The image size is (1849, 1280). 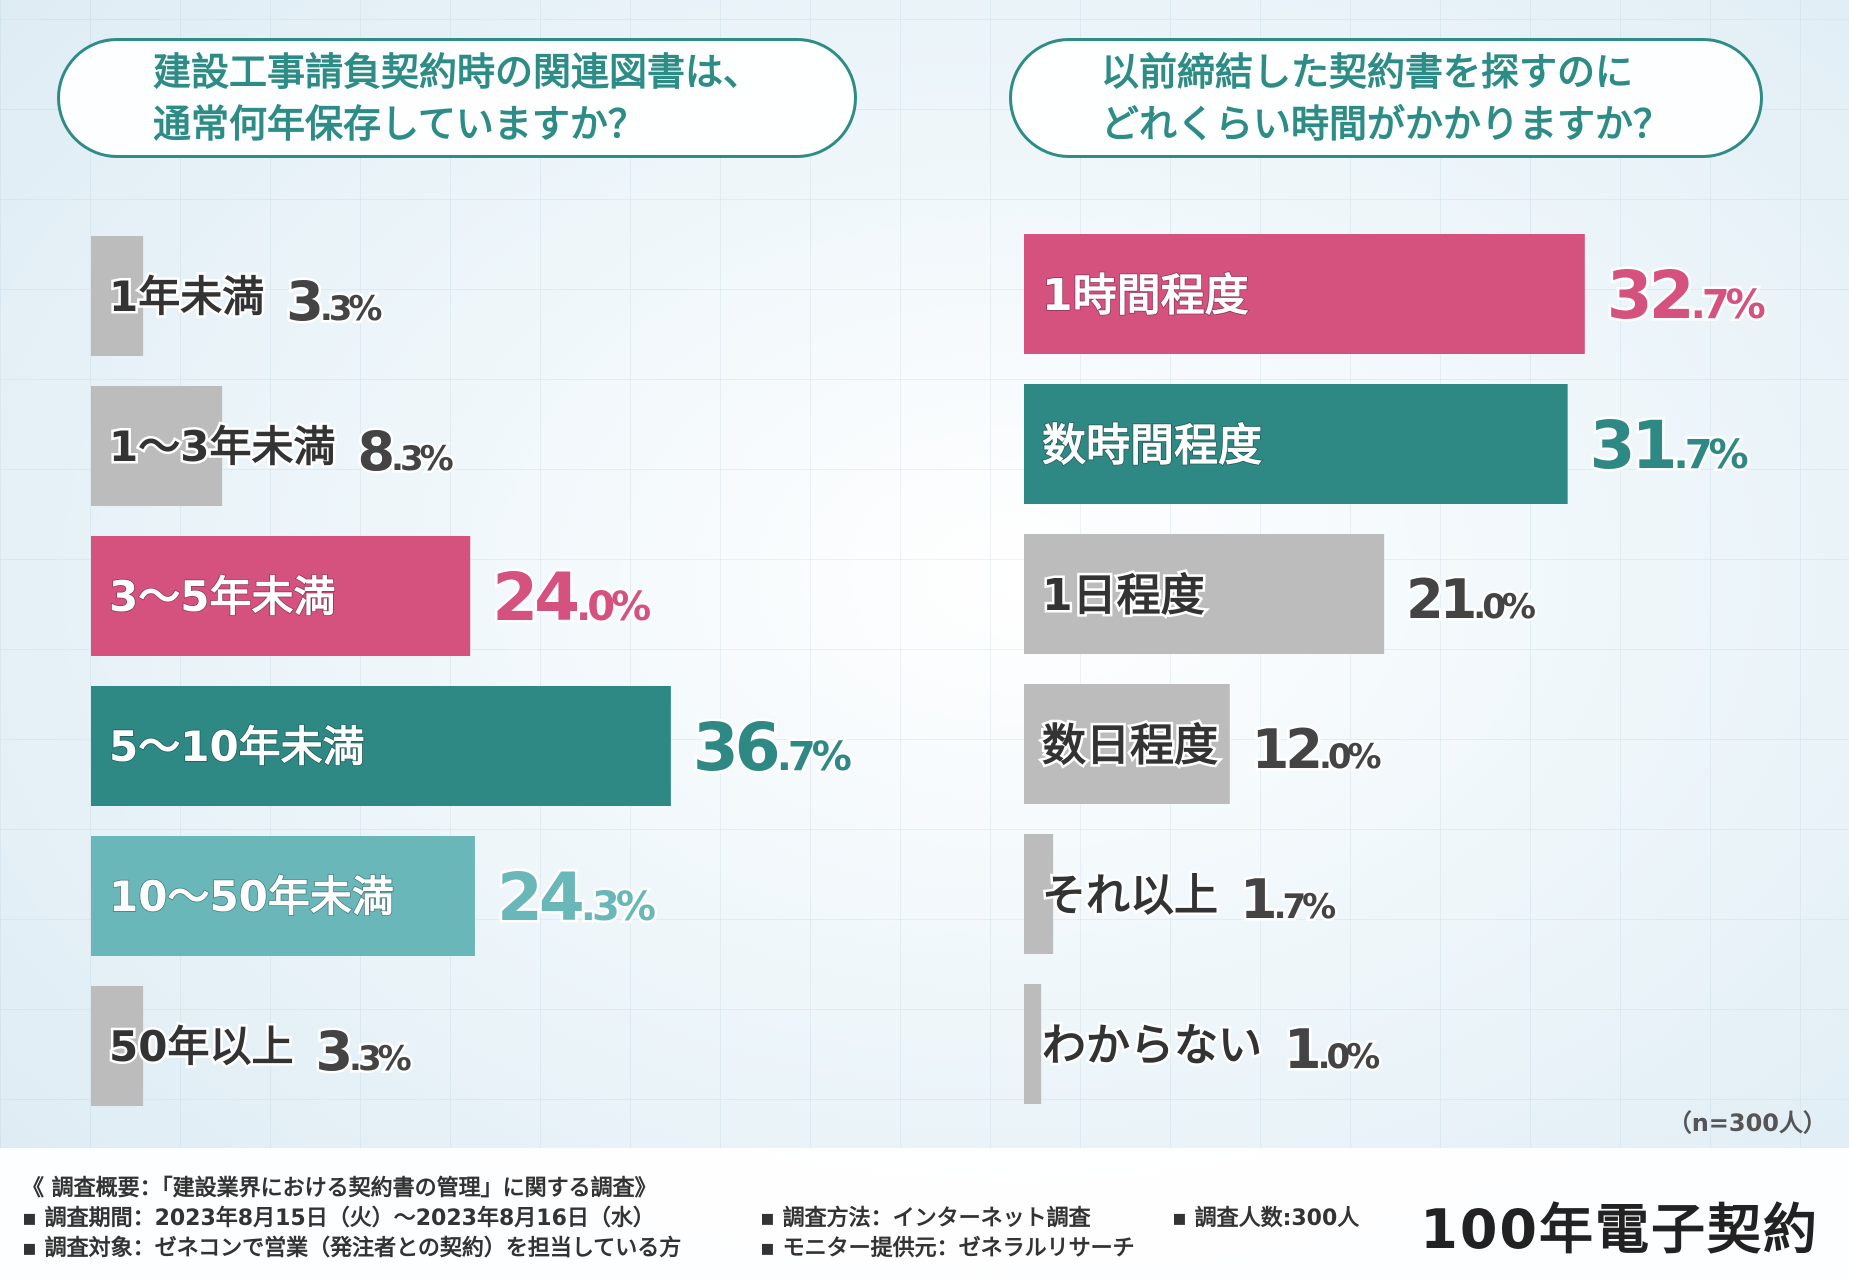 What do you see at coordinates (925, 1218) in the screenshot?
I see `survey-method: ▪ 調査方法：インターネット調査` at bounding box center [925, 1218].